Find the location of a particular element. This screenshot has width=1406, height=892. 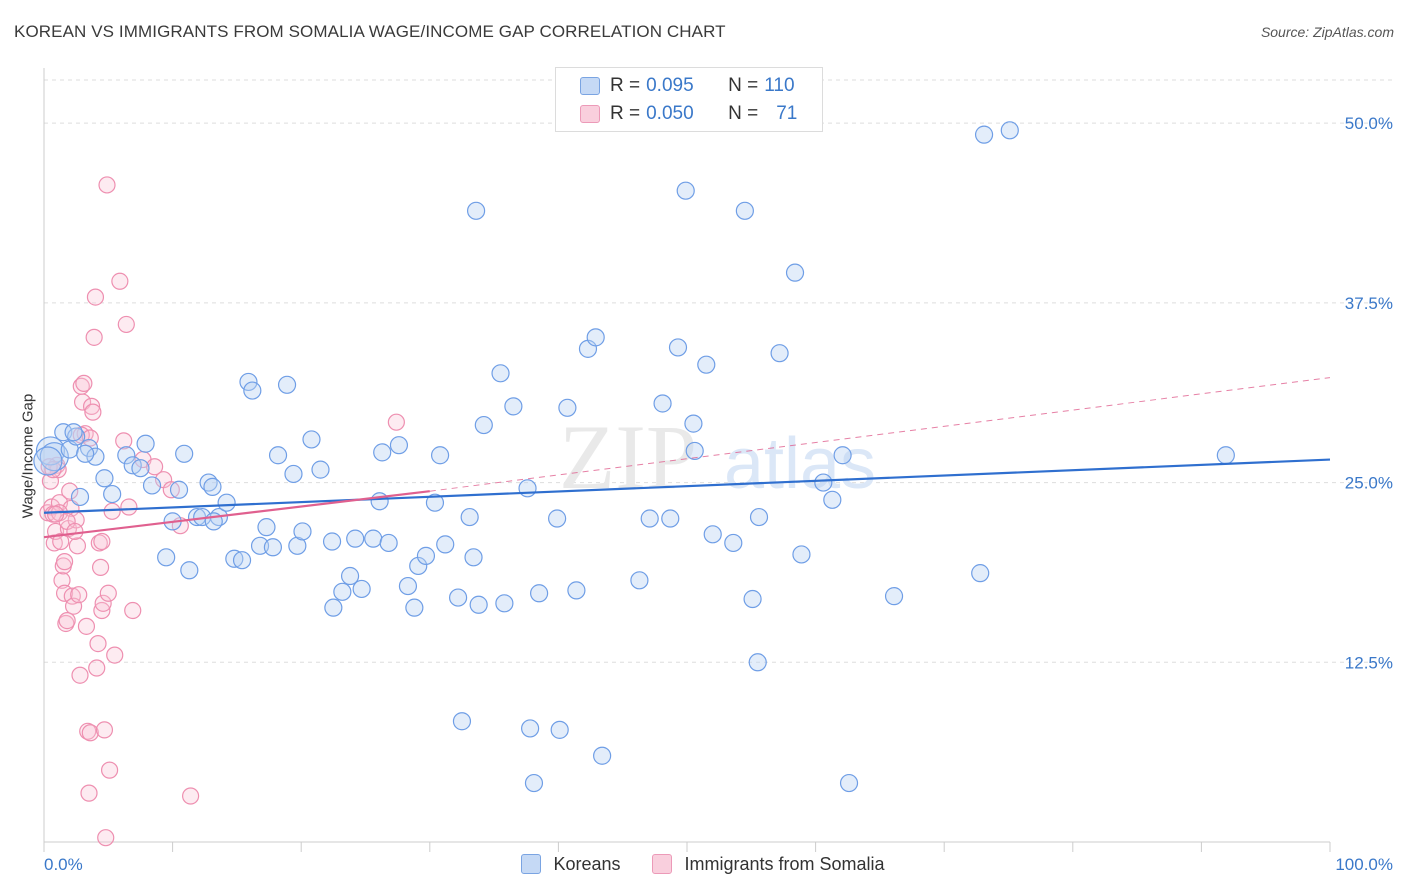

stats-row-koreans: R = 0.095 N = 110 is located at coordinates (687, 86).